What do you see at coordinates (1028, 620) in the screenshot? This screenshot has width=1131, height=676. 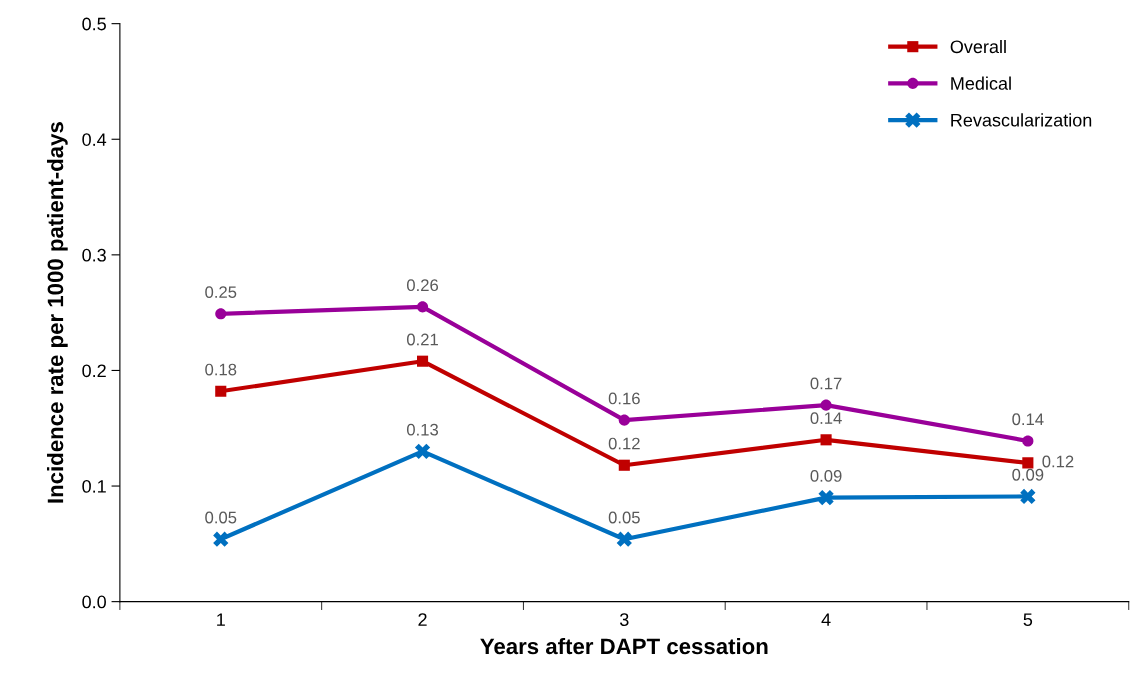 I see `x-tick-label: 5` at bounding box center [1028, 620].